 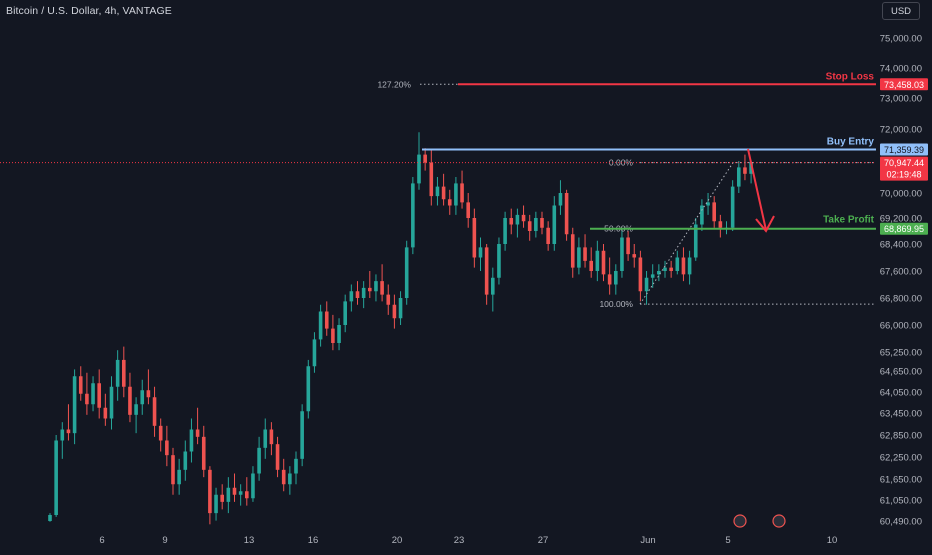 What do you see at coordinates (850, 76) in the screenshot?
I see `stop-loss-annotation: Stop Loss` at bounding box center [850, 76].